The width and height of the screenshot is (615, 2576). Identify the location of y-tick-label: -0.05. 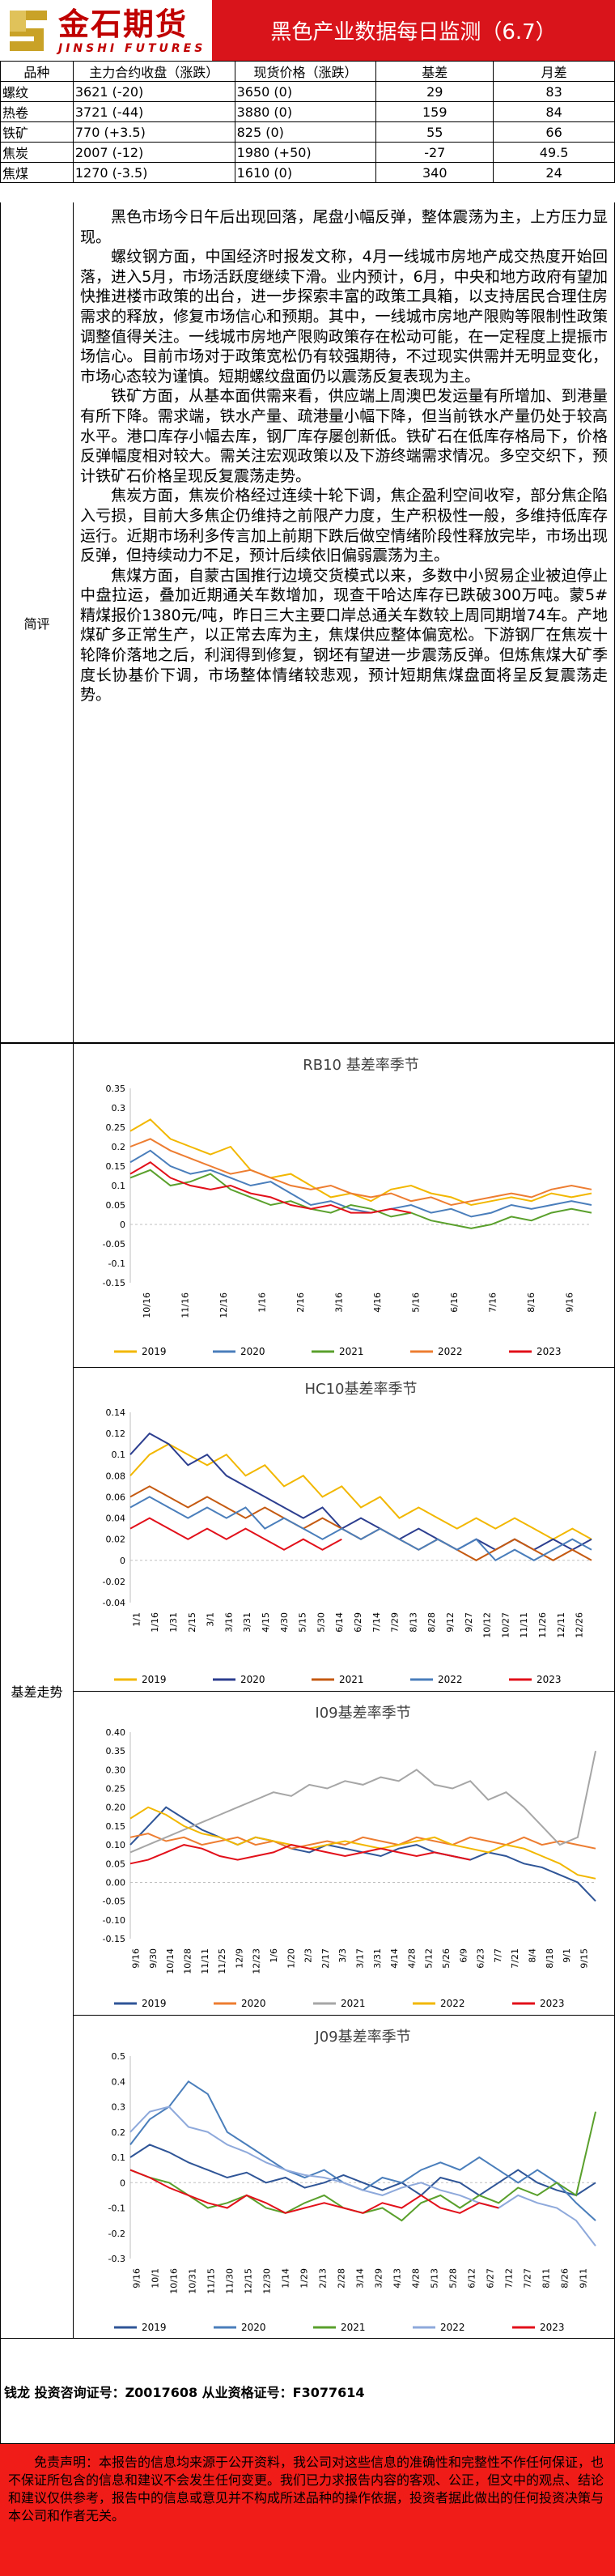
(114, 1244).